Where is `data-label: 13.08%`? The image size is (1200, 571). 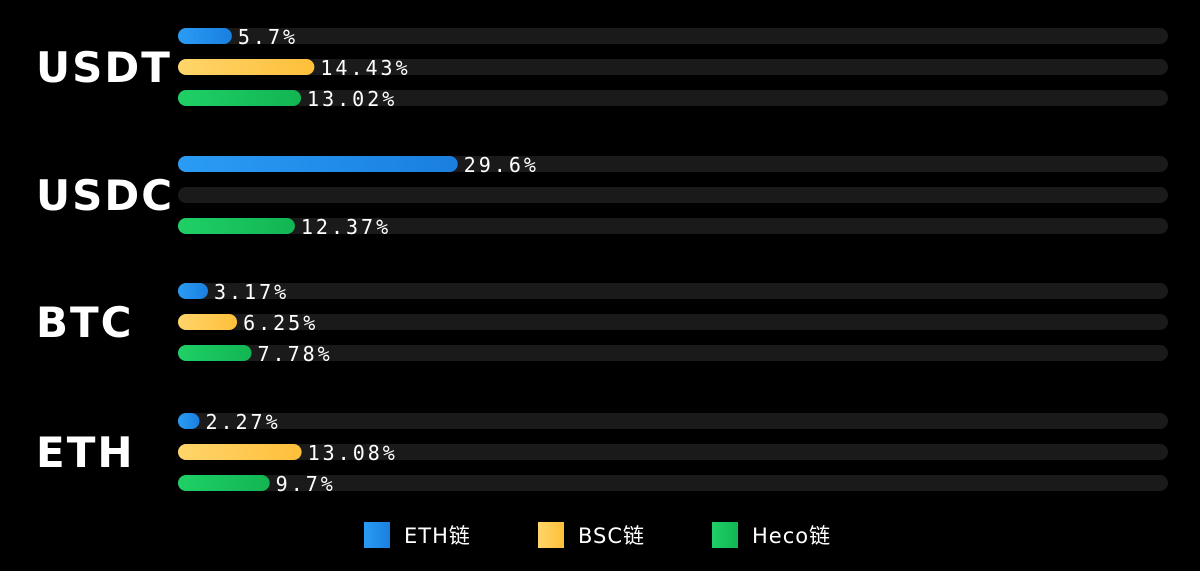
data-label: 13.08% is located at coordinates (353, 453).